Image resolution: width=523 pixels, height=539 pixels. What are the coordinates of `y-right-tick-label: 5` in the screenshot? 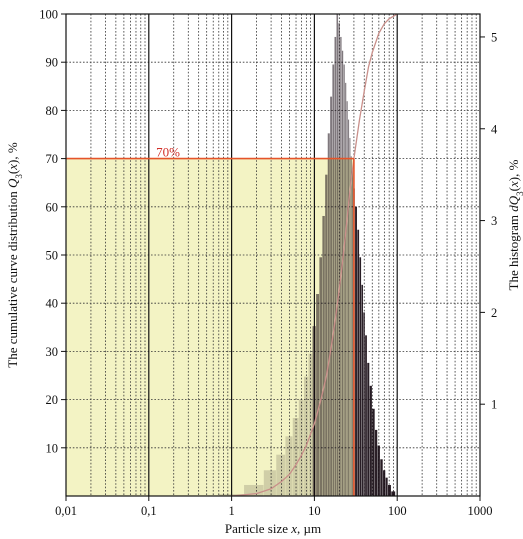 It's located at (494, 37).